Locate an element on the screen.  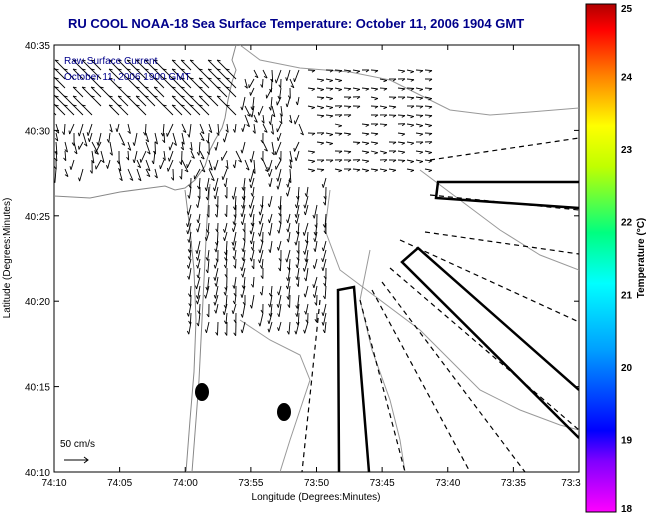
coastline is located at coordinates (145, 122).